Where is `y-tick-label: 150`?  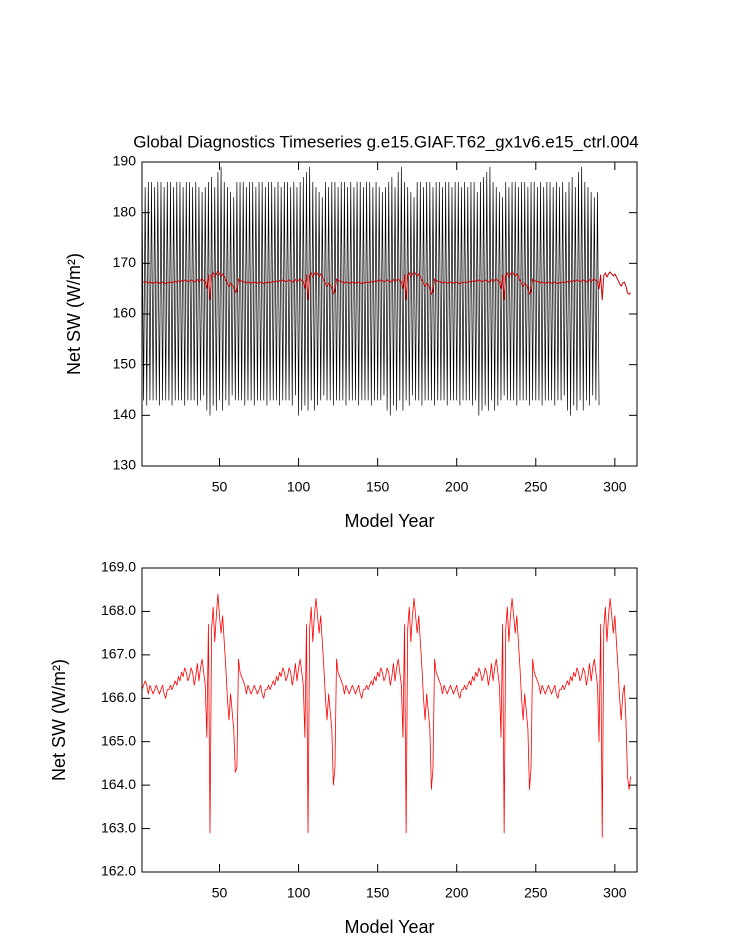
y-tick-label: 150 is located at coordinates (125, 363).